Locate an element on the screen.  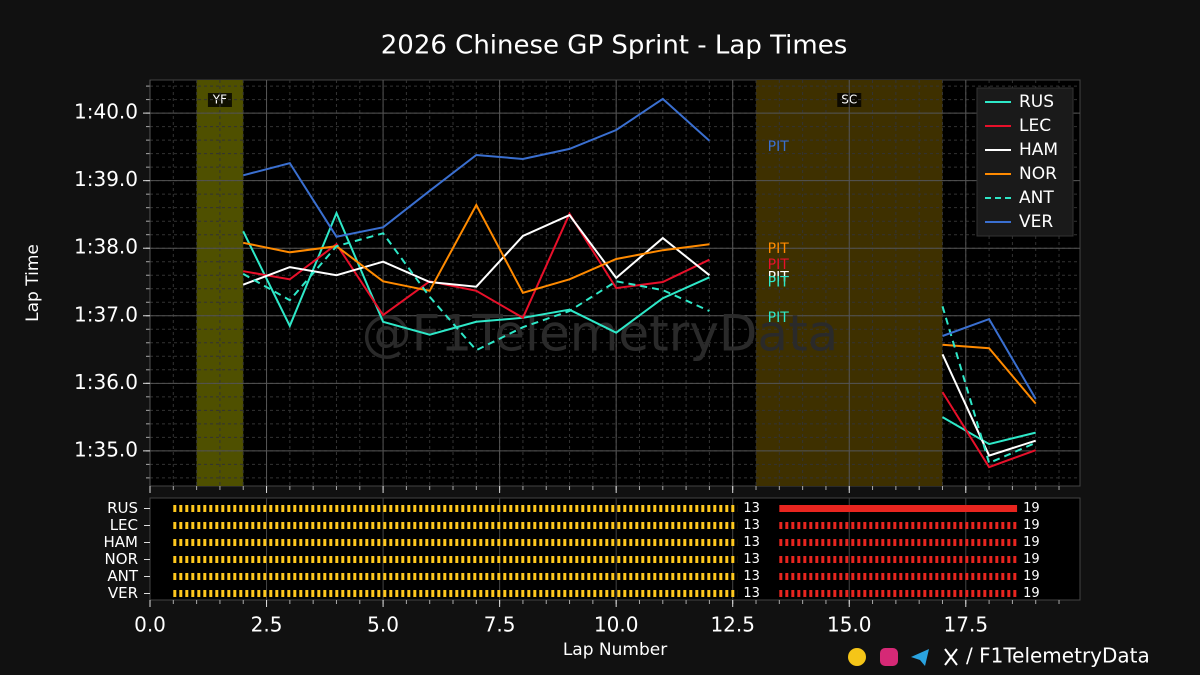
y-tick-label: 1:36.0 is located at coordinates (106, 382).